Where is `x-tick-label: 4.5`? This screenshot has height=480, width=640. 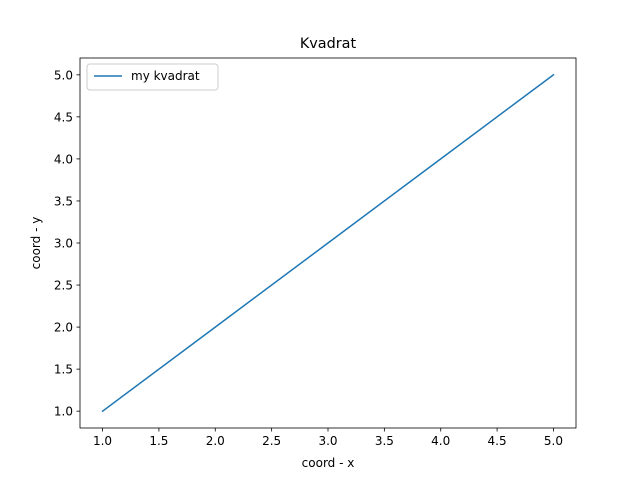
x-tick-label: 4.5 is located at coordinates (497, 441).